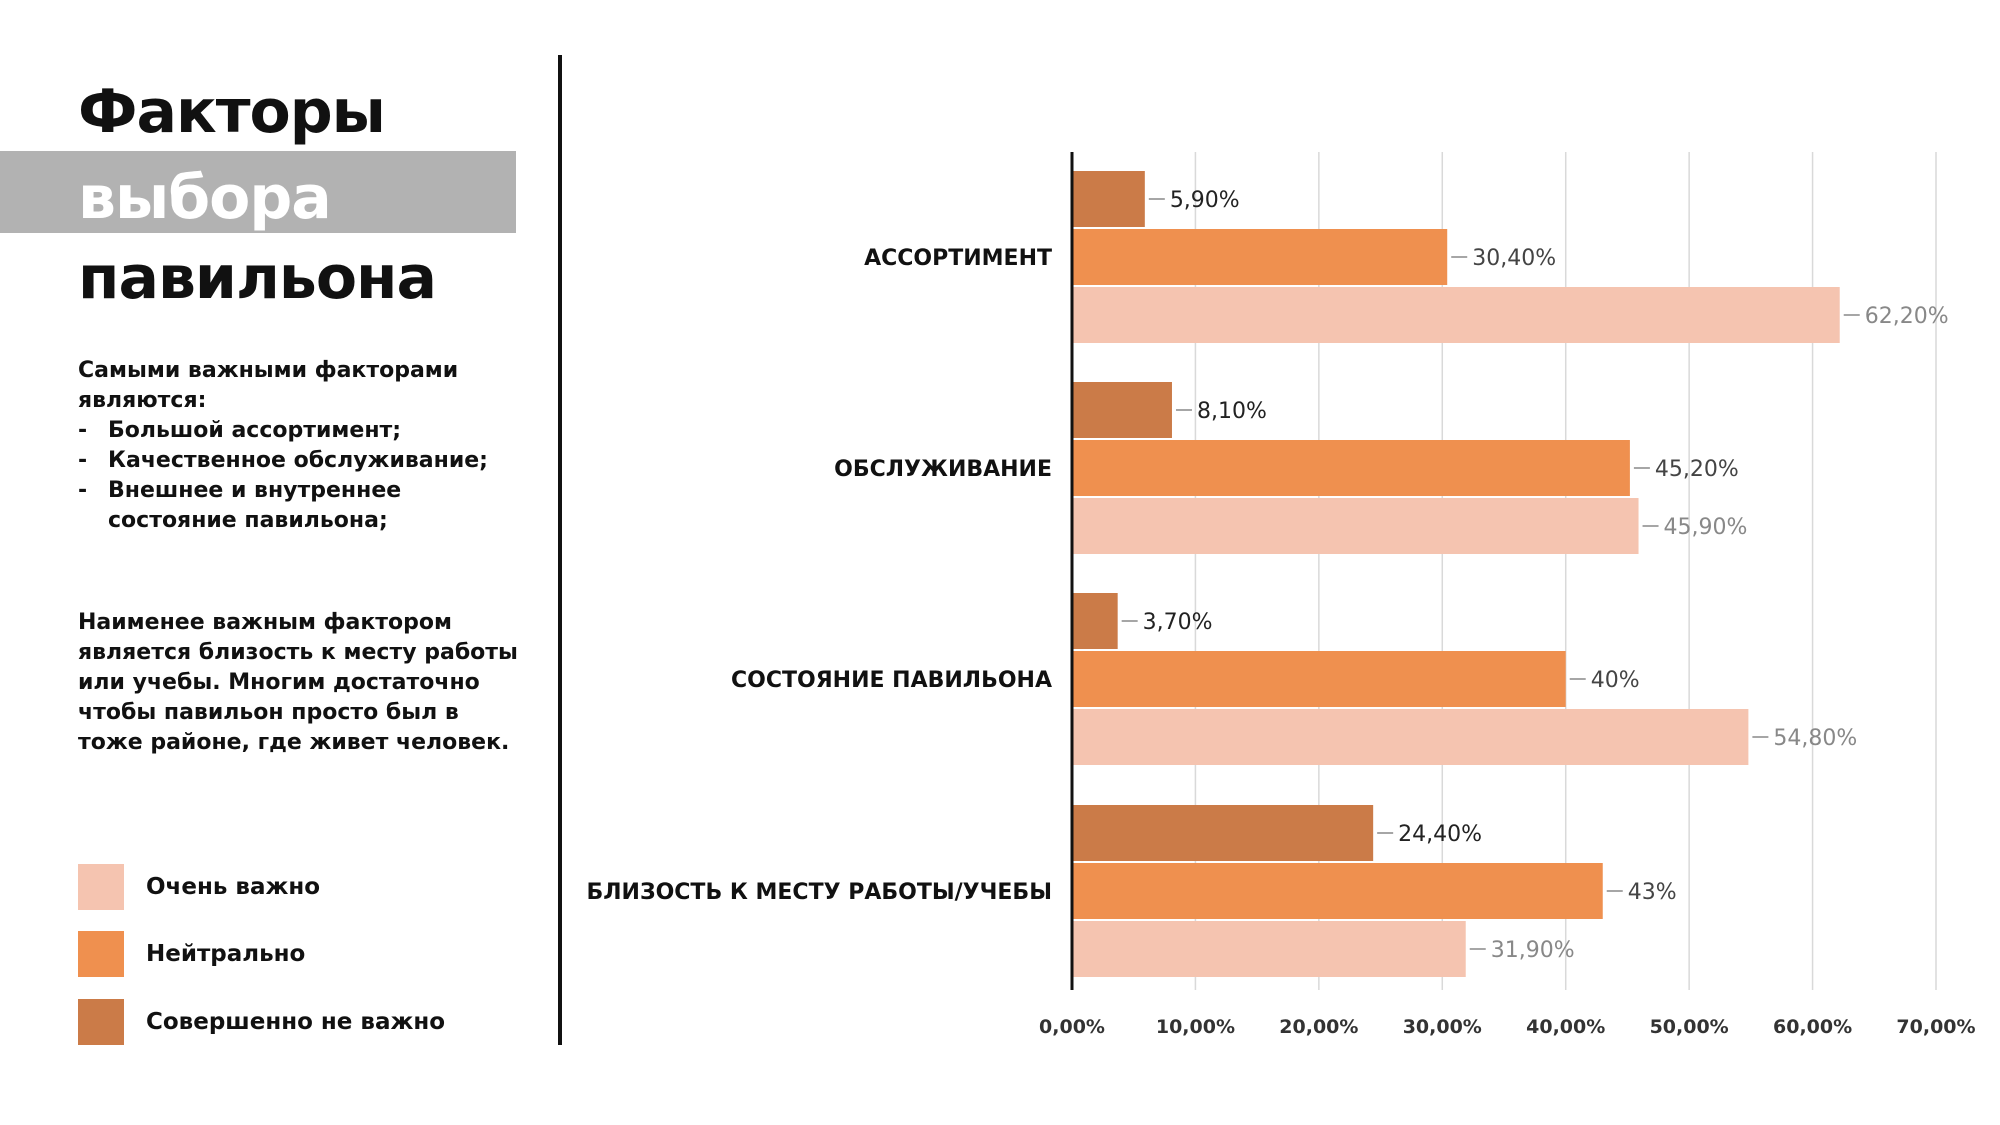 The image size is (2000, 1125). Describe the element at coordinates (560, 550) in the screenshot. I see `vertical-divider` at that location.